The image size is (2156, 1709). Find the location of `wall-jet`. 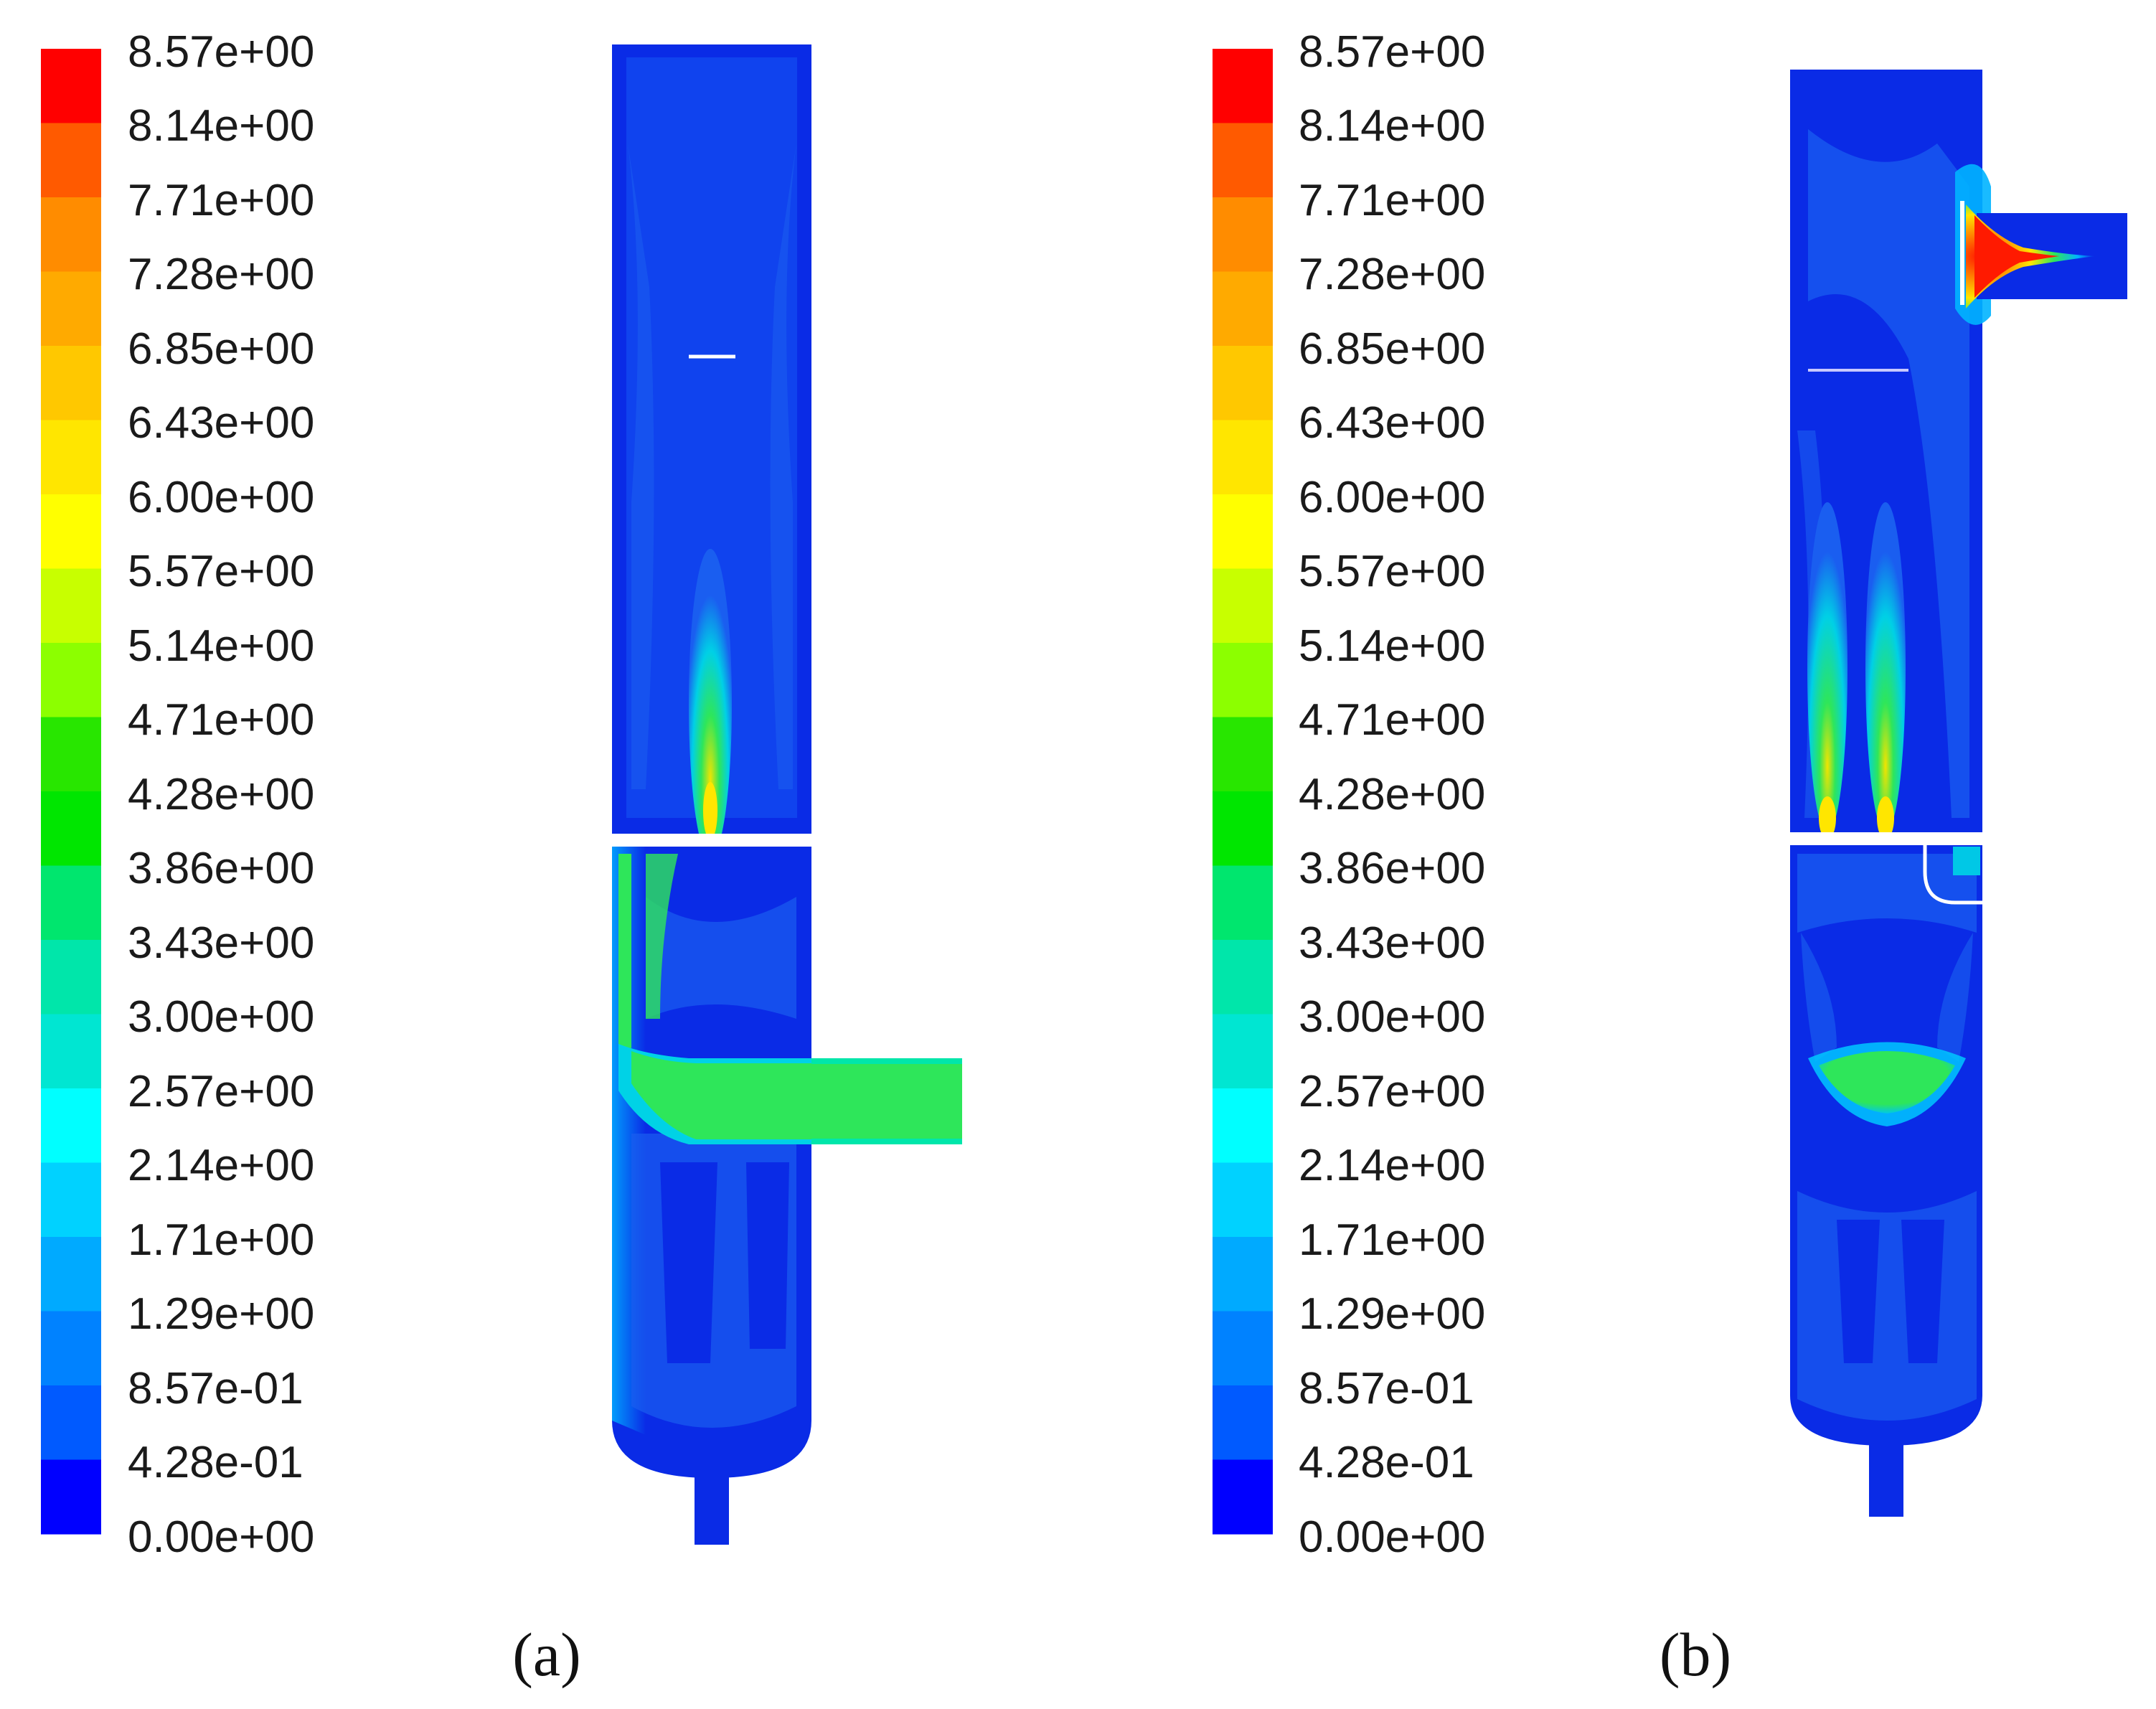

wall-jet is located at coordinates (662, 936).